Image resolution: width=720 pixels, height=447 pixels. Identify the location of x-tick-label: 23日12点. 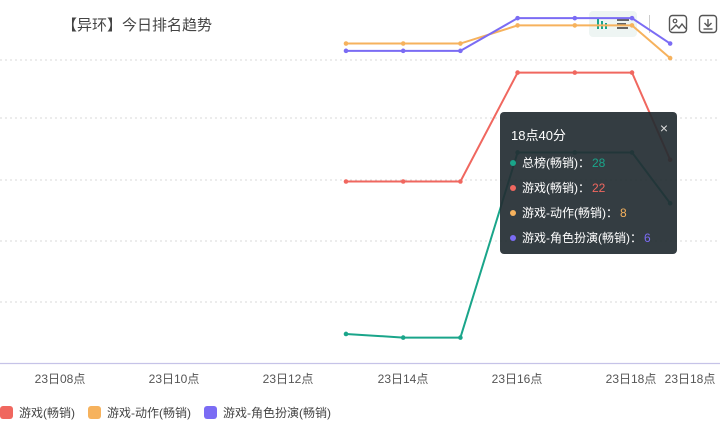
(288, 379).